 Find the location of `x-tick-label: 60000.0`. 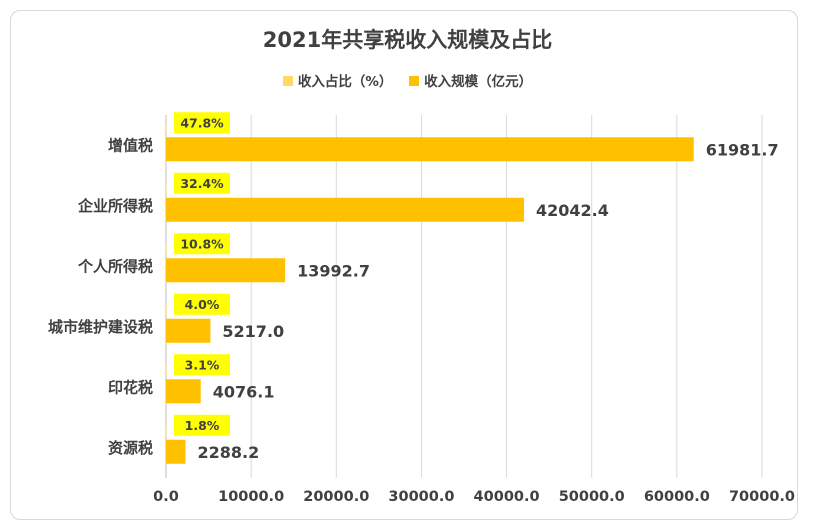

x-tick-label: 60000.0 is located at coordinates (677, 497).